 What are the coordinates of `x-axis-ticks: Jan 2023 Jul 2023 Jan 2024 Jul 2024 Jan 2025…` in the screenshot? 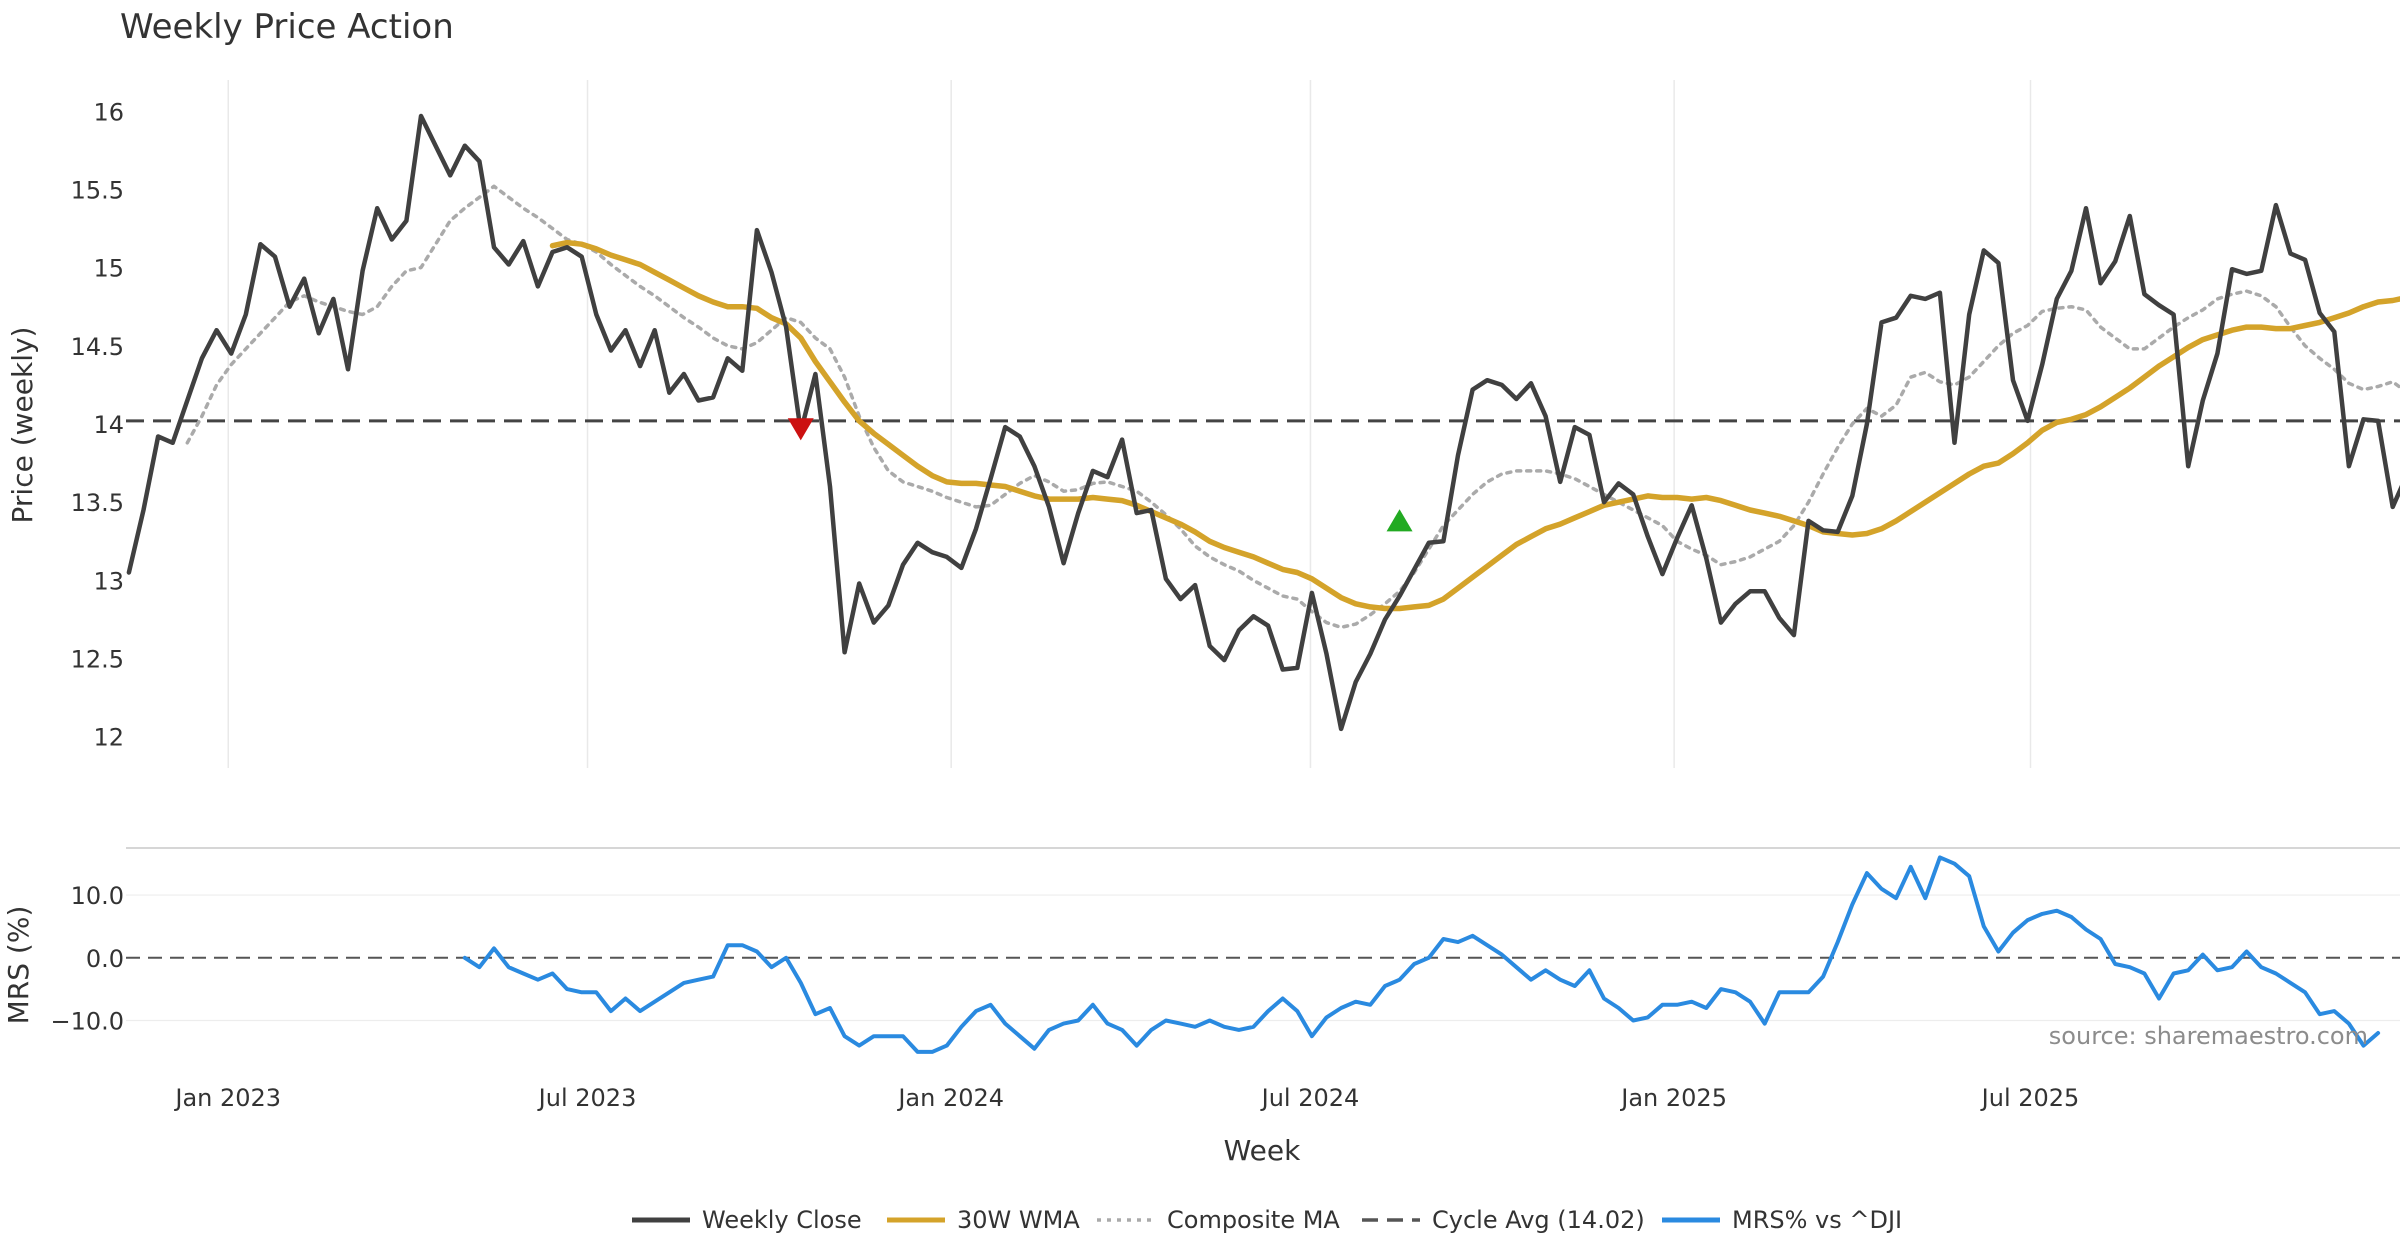 It's located at (1126, 1098).